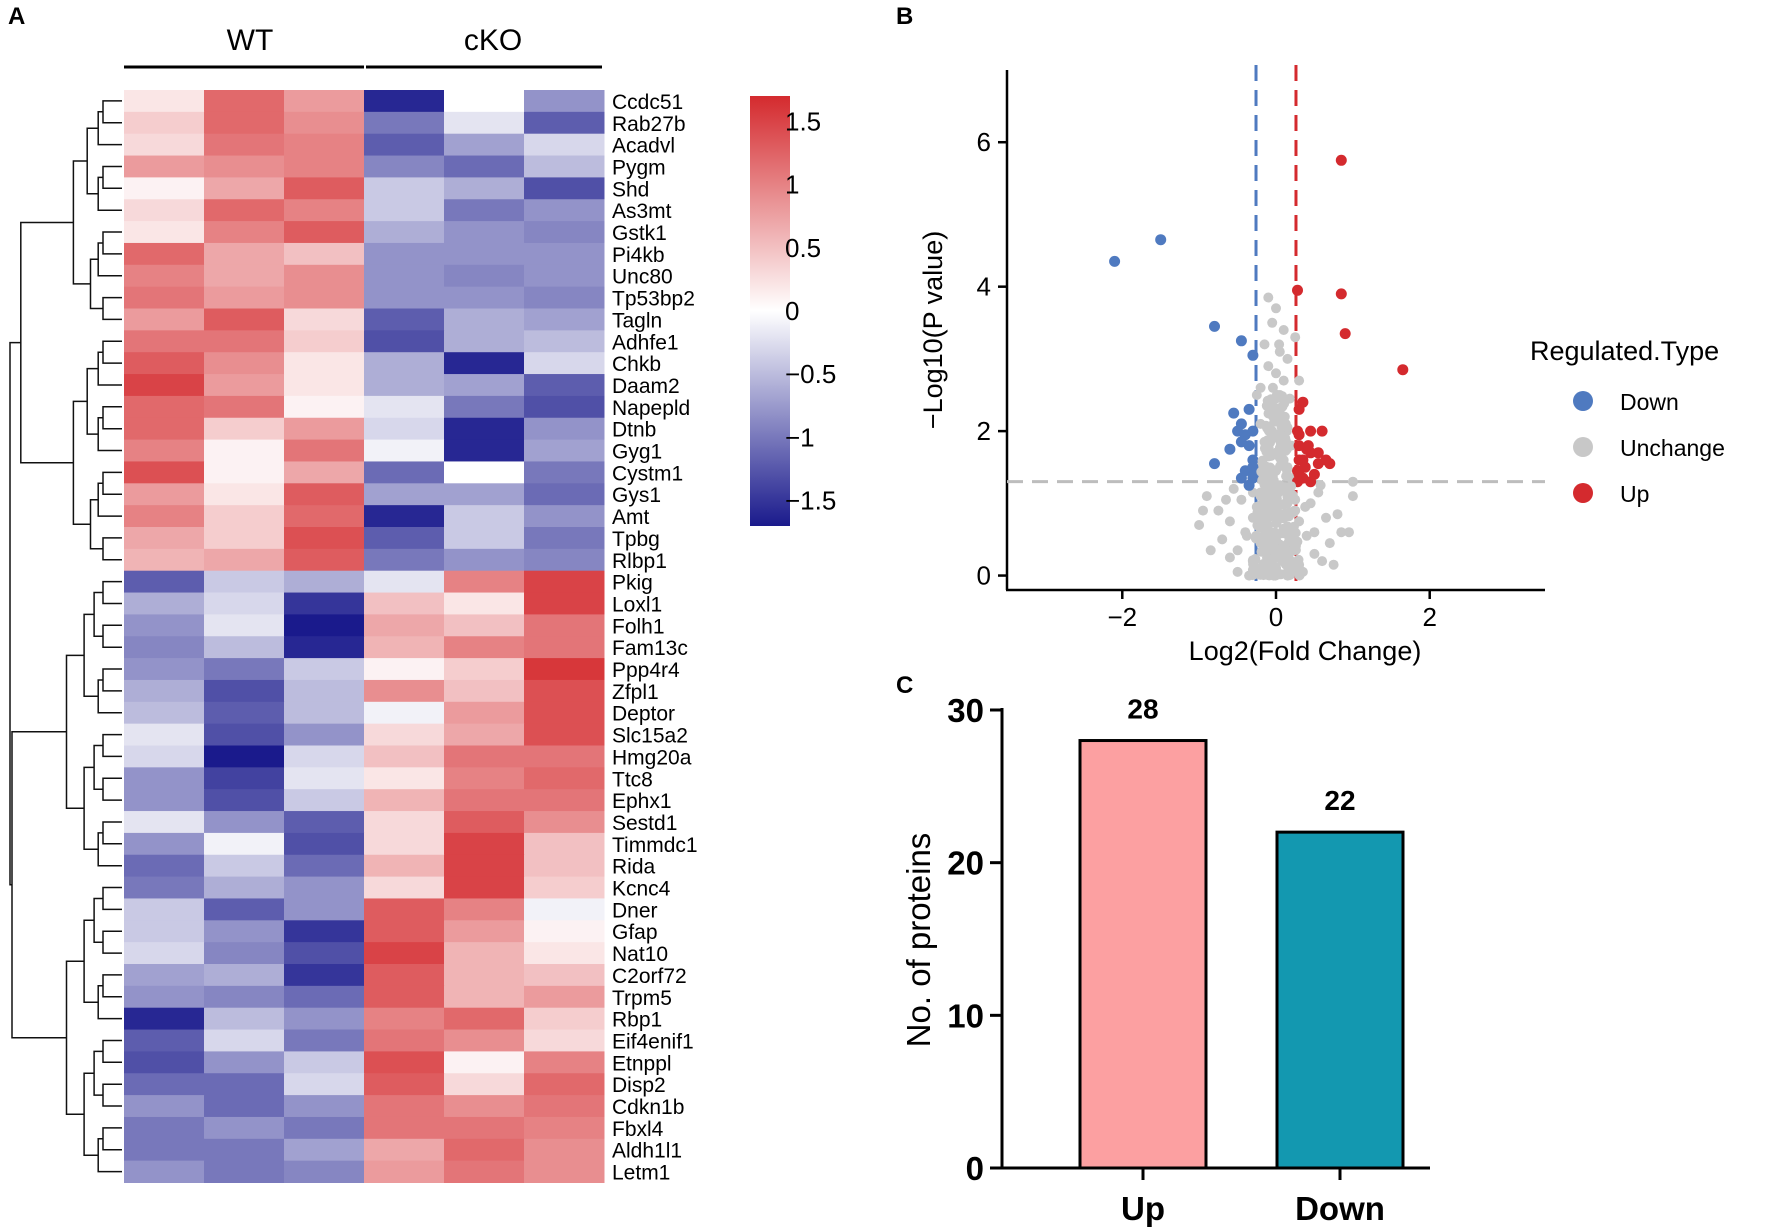 The image size is (1772, 1228). Describe the element at coordinates (984, 431) in the screenshot. I see `volcano-y-tick-label: 2` at that location.